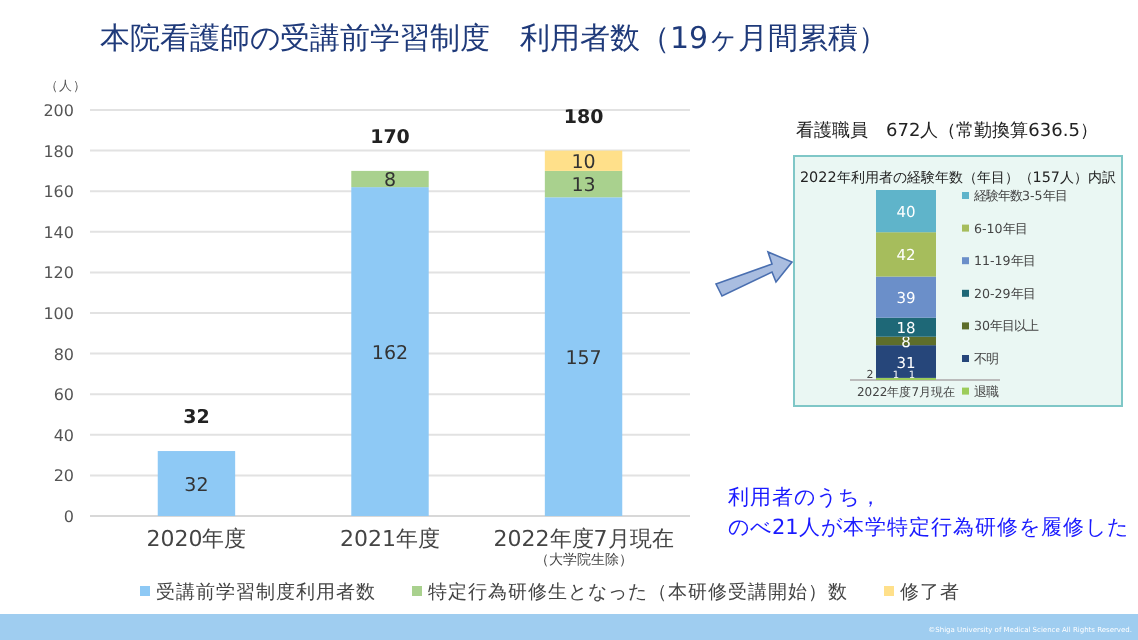 This screenshot has height=640, width=1138. I want to click on data-label: 162, so click(390, 353).